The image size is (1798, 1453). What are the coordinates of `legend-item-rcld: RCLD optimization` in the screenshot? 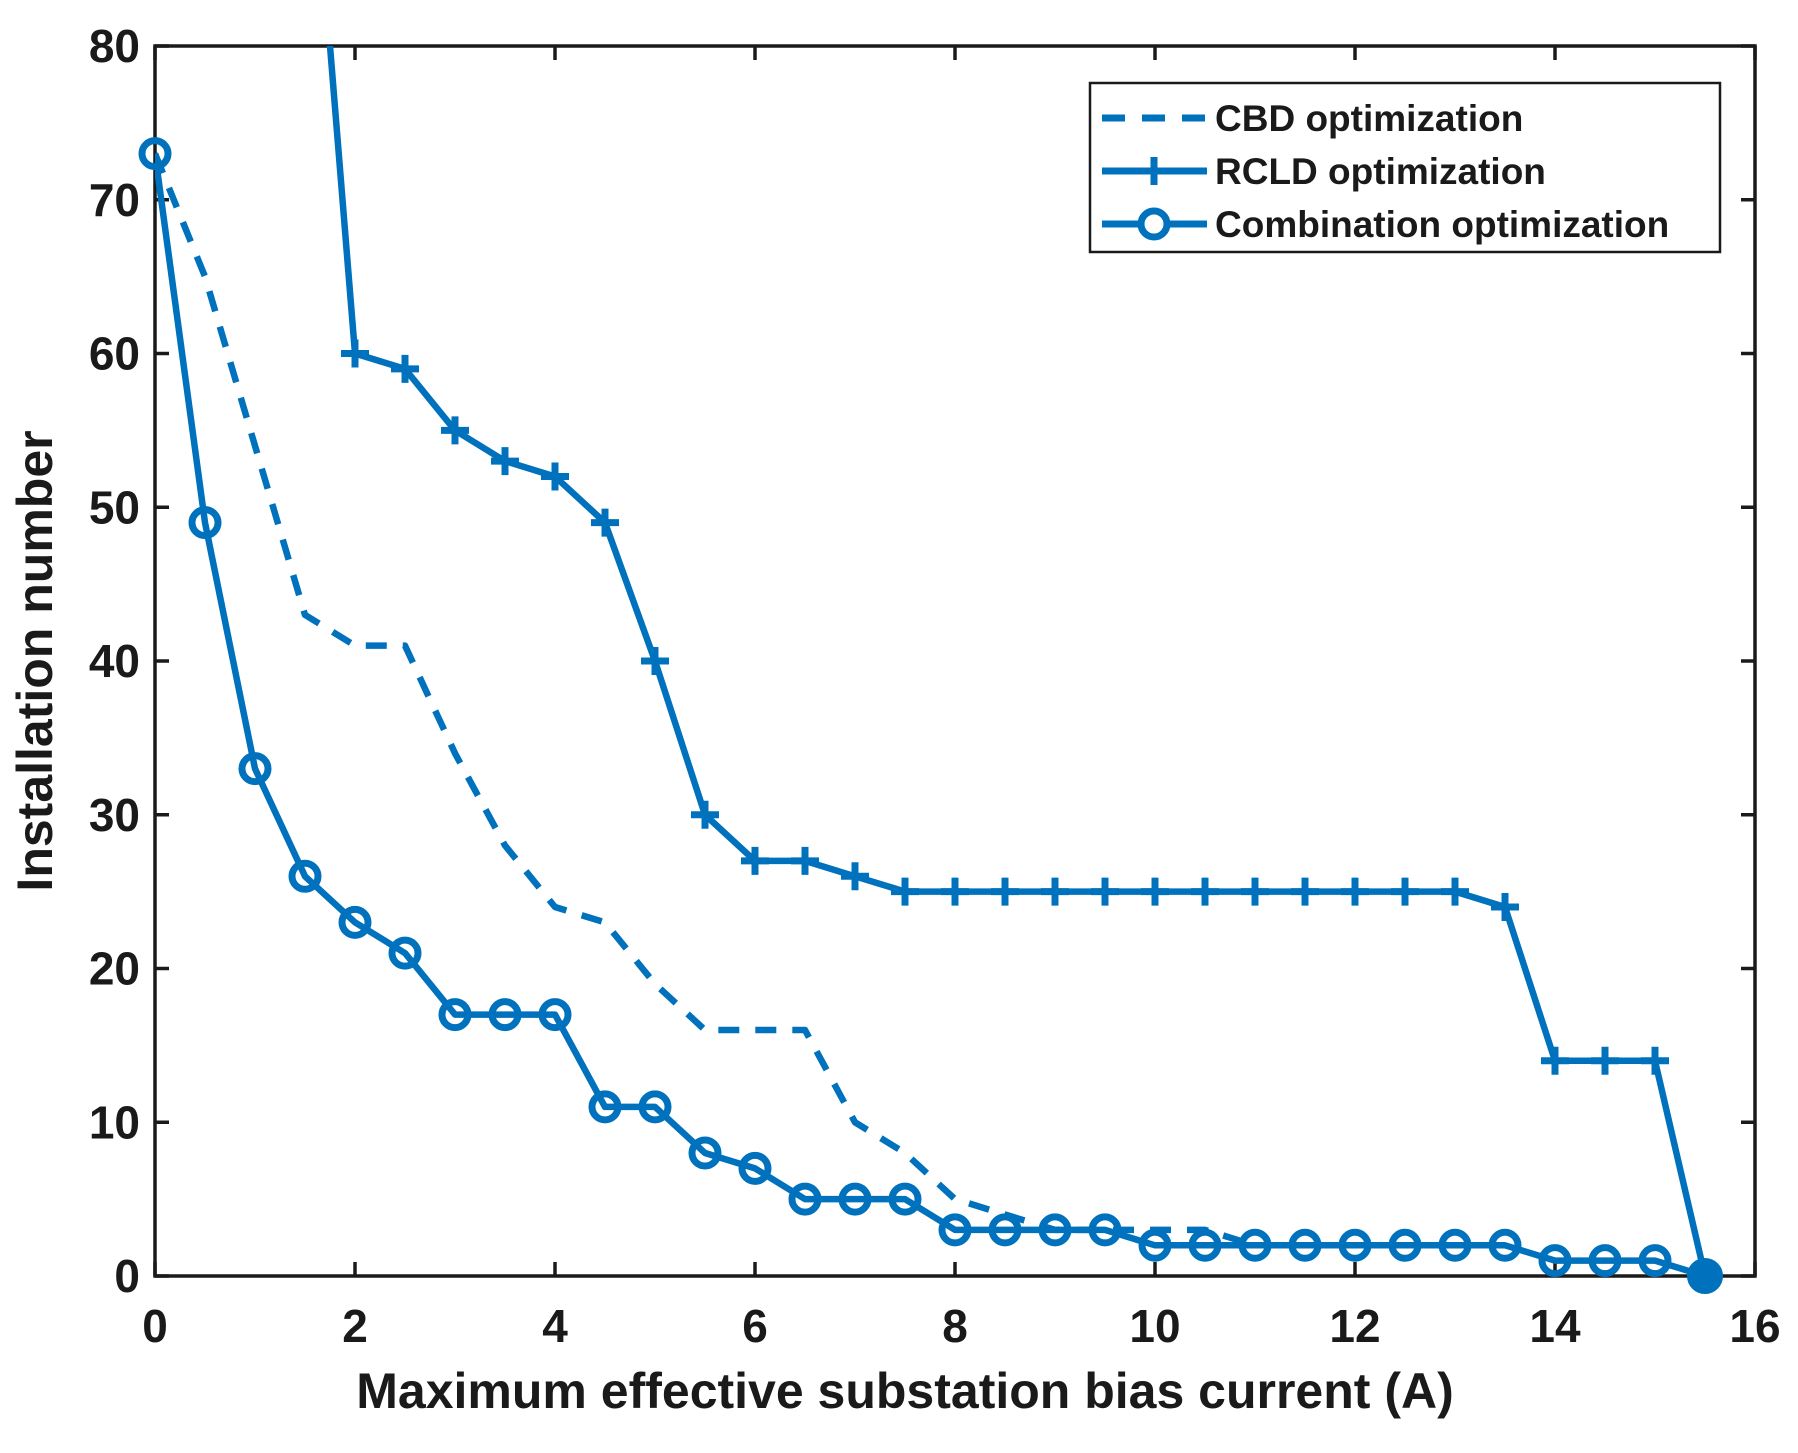 It's located at (1324, 171).